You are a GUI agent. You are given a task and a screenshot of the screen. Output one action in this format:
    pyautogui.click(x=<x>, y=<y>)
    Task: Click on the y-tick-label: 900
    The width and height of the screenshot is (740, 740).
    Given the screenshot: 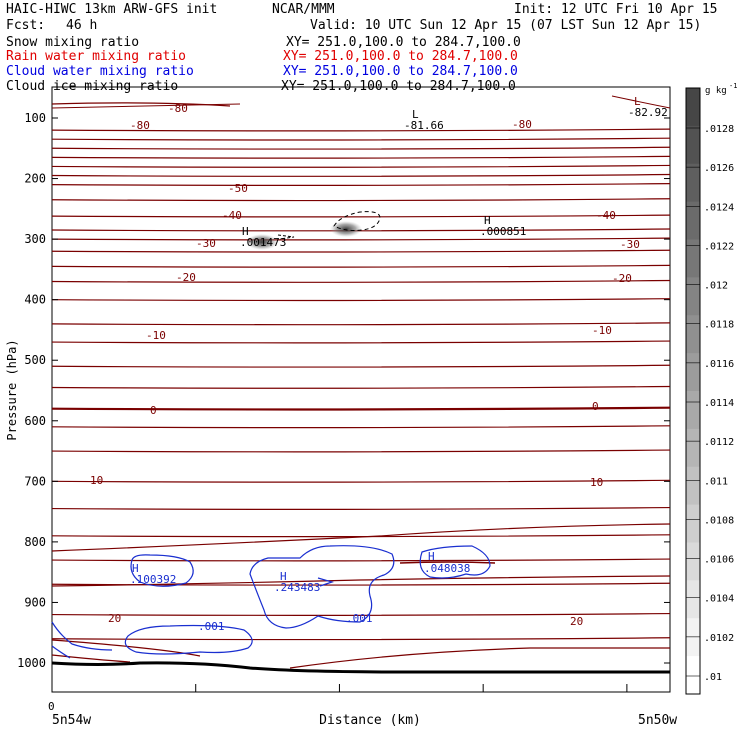 What is the action you would take?
    pyautogui.click(x=35, y=602)
    